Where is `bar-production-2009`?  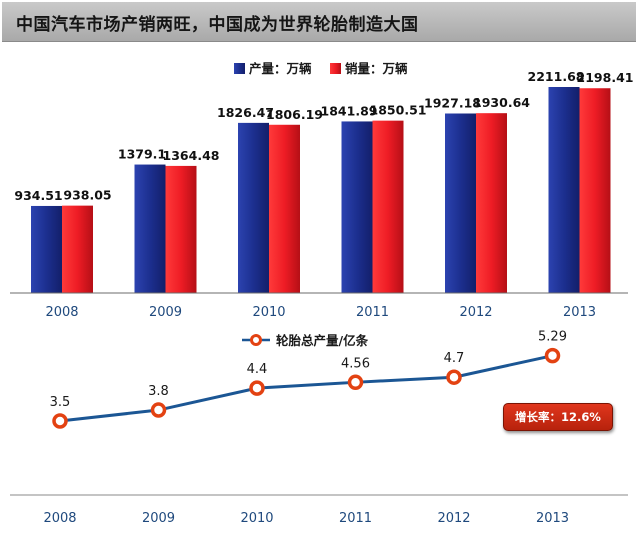 bar-production-2009 is located at coordinates (150, 228).